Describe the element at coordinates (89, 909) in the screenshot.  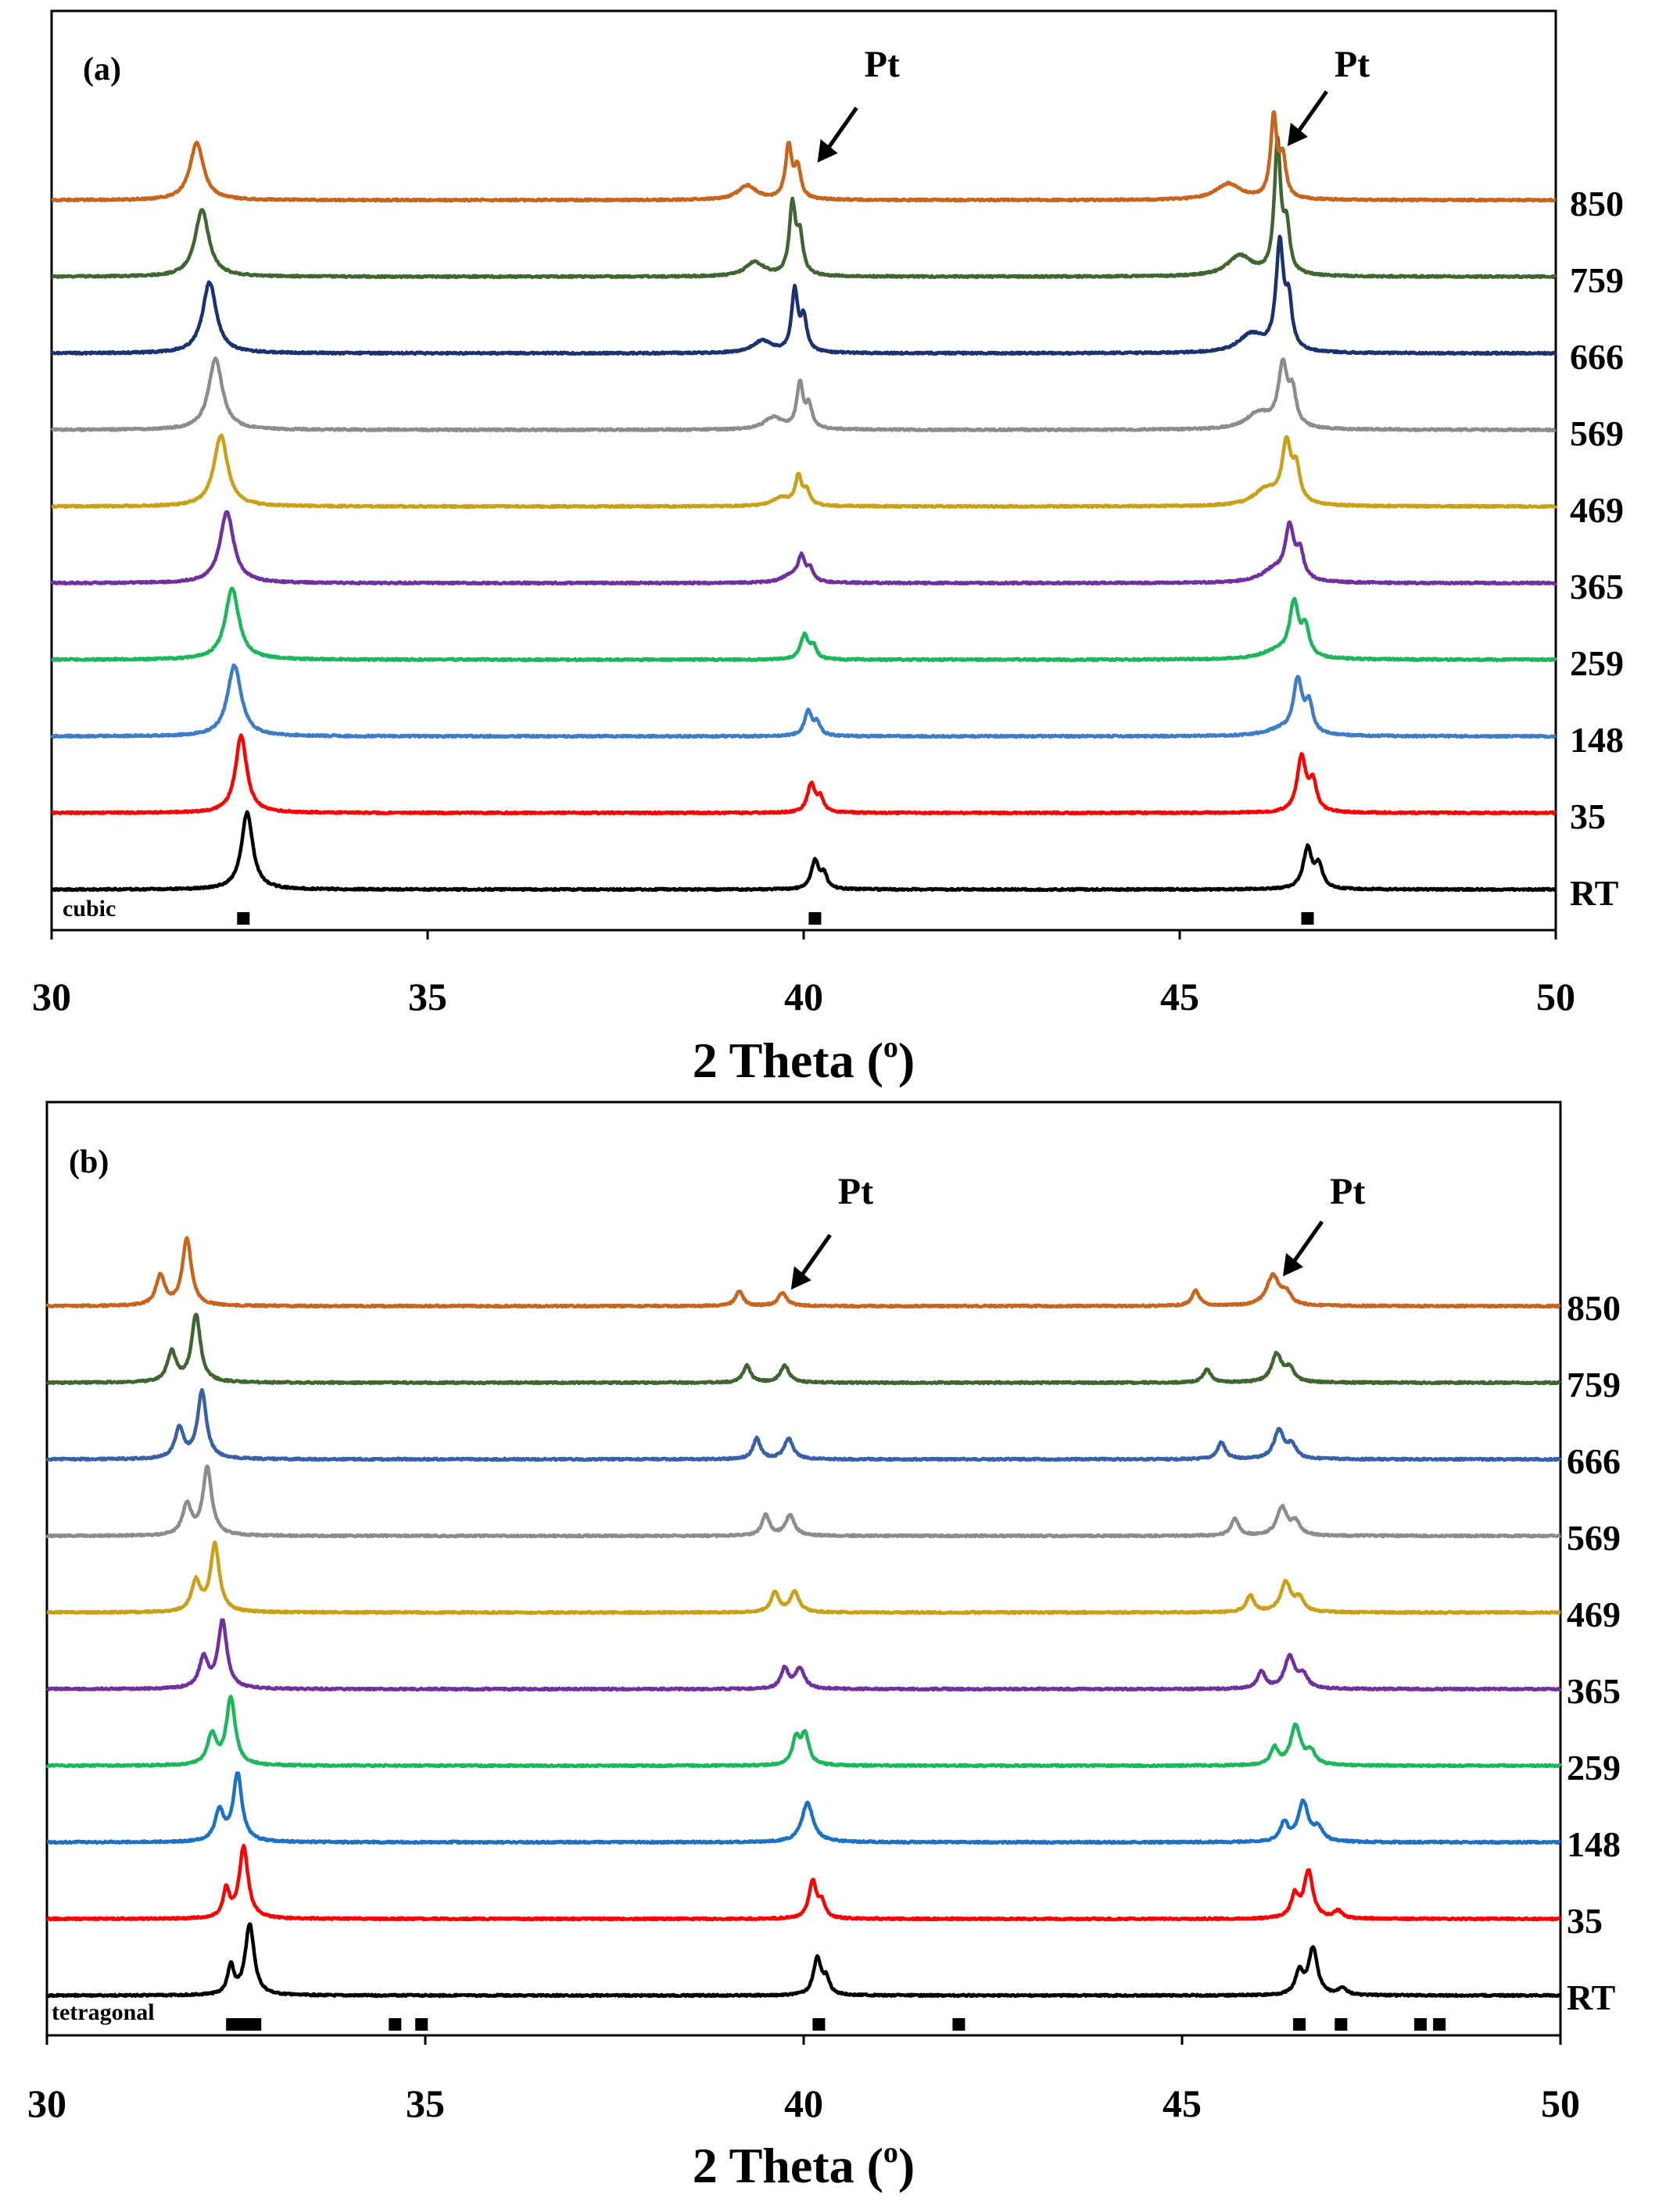
I see `panel-a-phase-label: cubic` at that location.